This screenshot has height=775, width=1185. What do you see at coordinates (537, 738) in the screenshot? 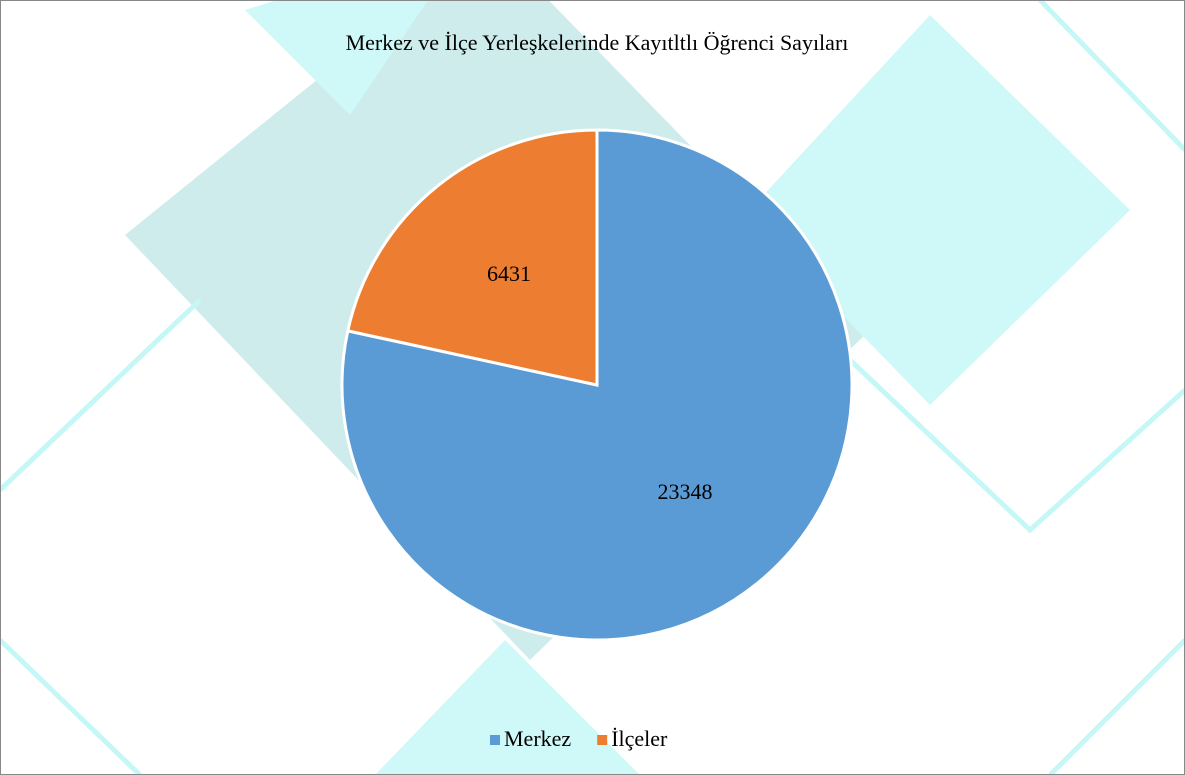
I see `legend-label: Merkez` at bounding box center [537, 738].